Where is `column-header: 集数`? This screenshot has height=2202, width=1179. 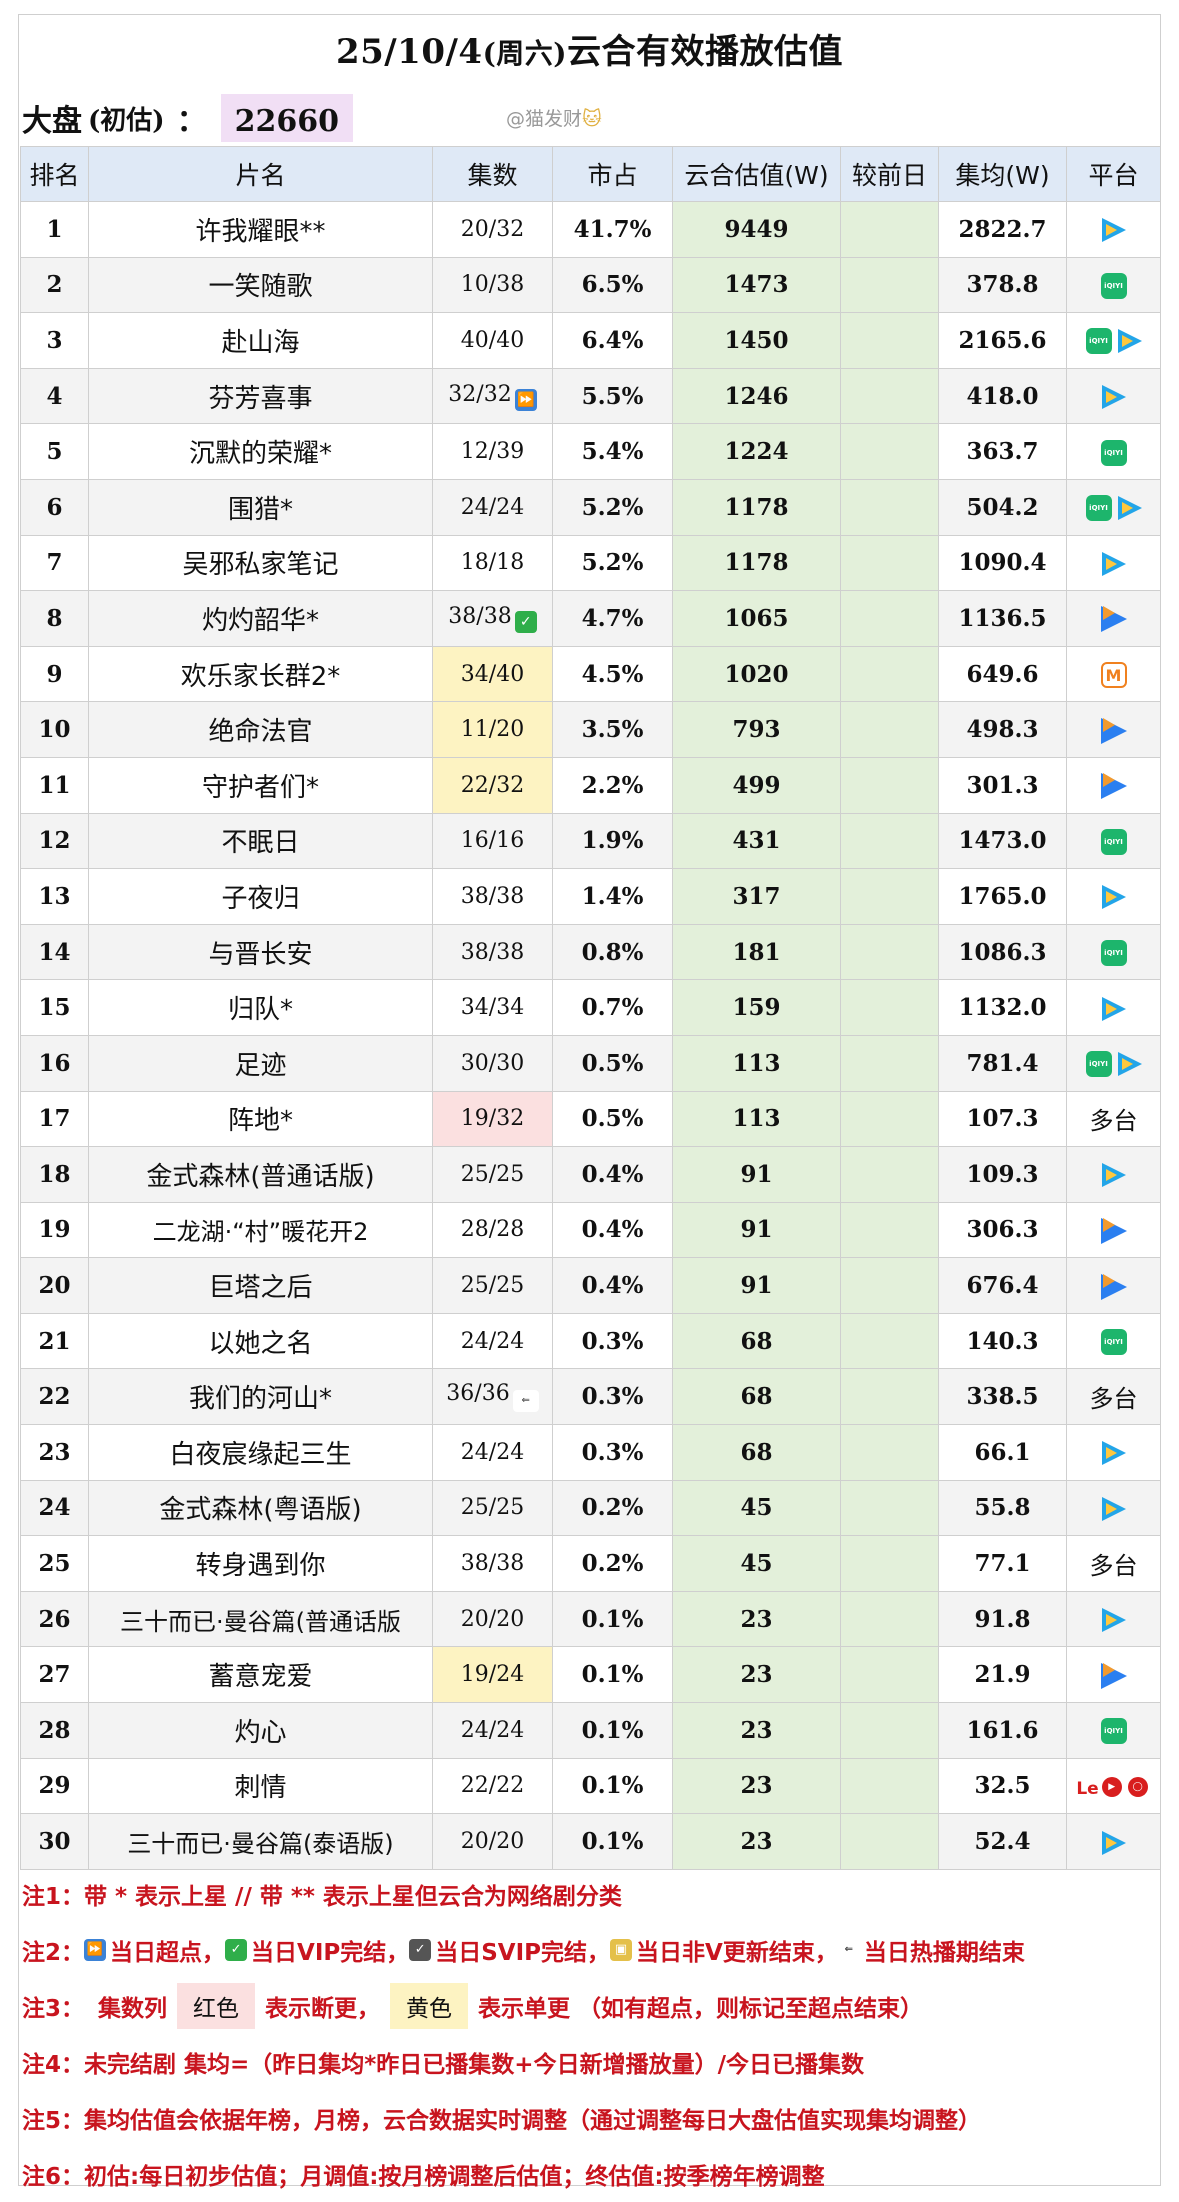
column-header: 集数 is located at coordinates (492, 174).